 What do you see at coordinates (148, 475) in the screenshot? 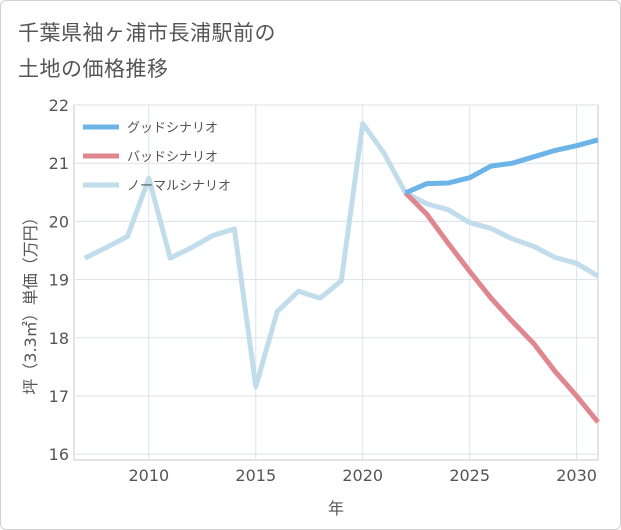
I see `x-tick-label: 2010` at bounding box center [148, 475].